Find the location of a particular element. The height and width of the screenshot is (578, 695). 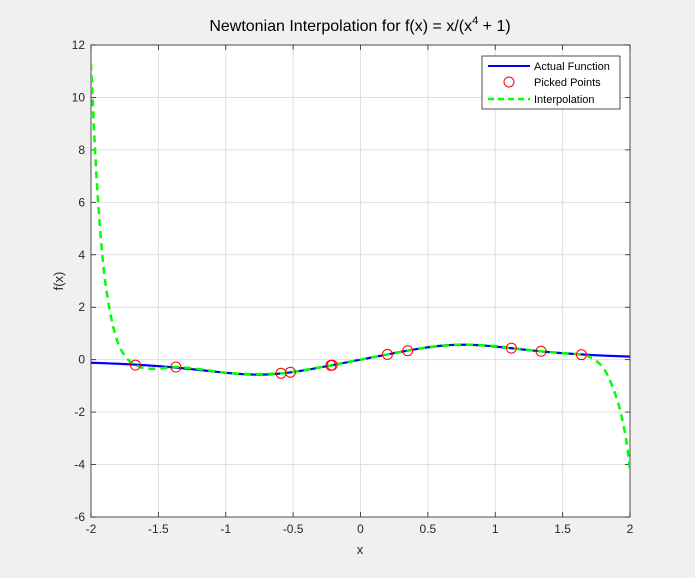

x-tick-label: 1 is located at coordinates (495, 529).